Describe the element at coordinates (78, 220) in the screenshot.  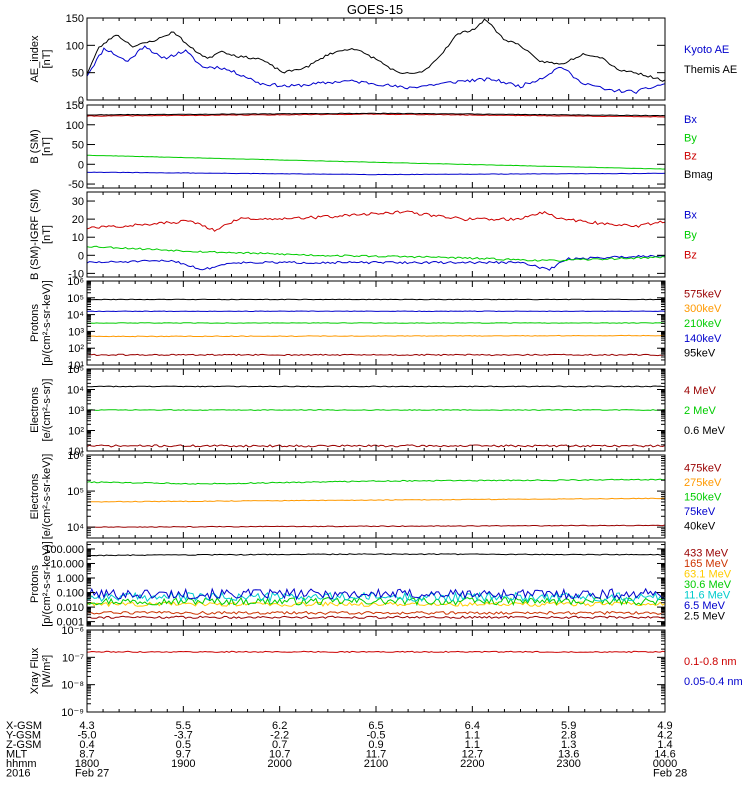
I see `y-tick-label-bigrf-3: 20` at that location.